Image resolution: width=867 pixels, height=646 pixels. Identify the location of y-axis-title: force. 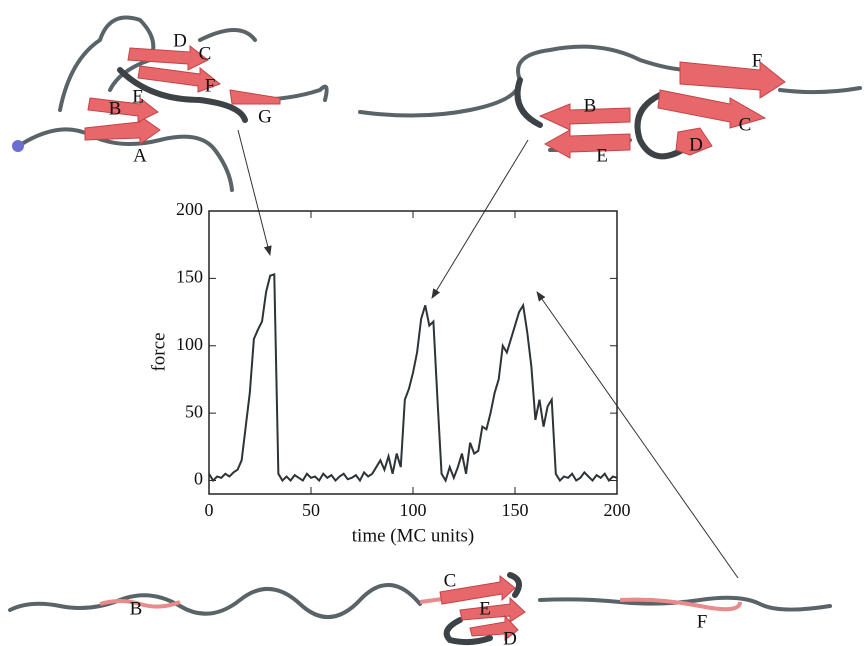
(158, 351).